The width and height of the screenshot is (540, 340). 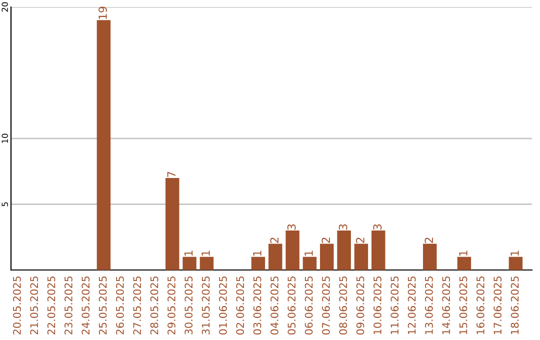 I want to click on x-tick-label: 31.05.2025, so click(x=206, y=305).